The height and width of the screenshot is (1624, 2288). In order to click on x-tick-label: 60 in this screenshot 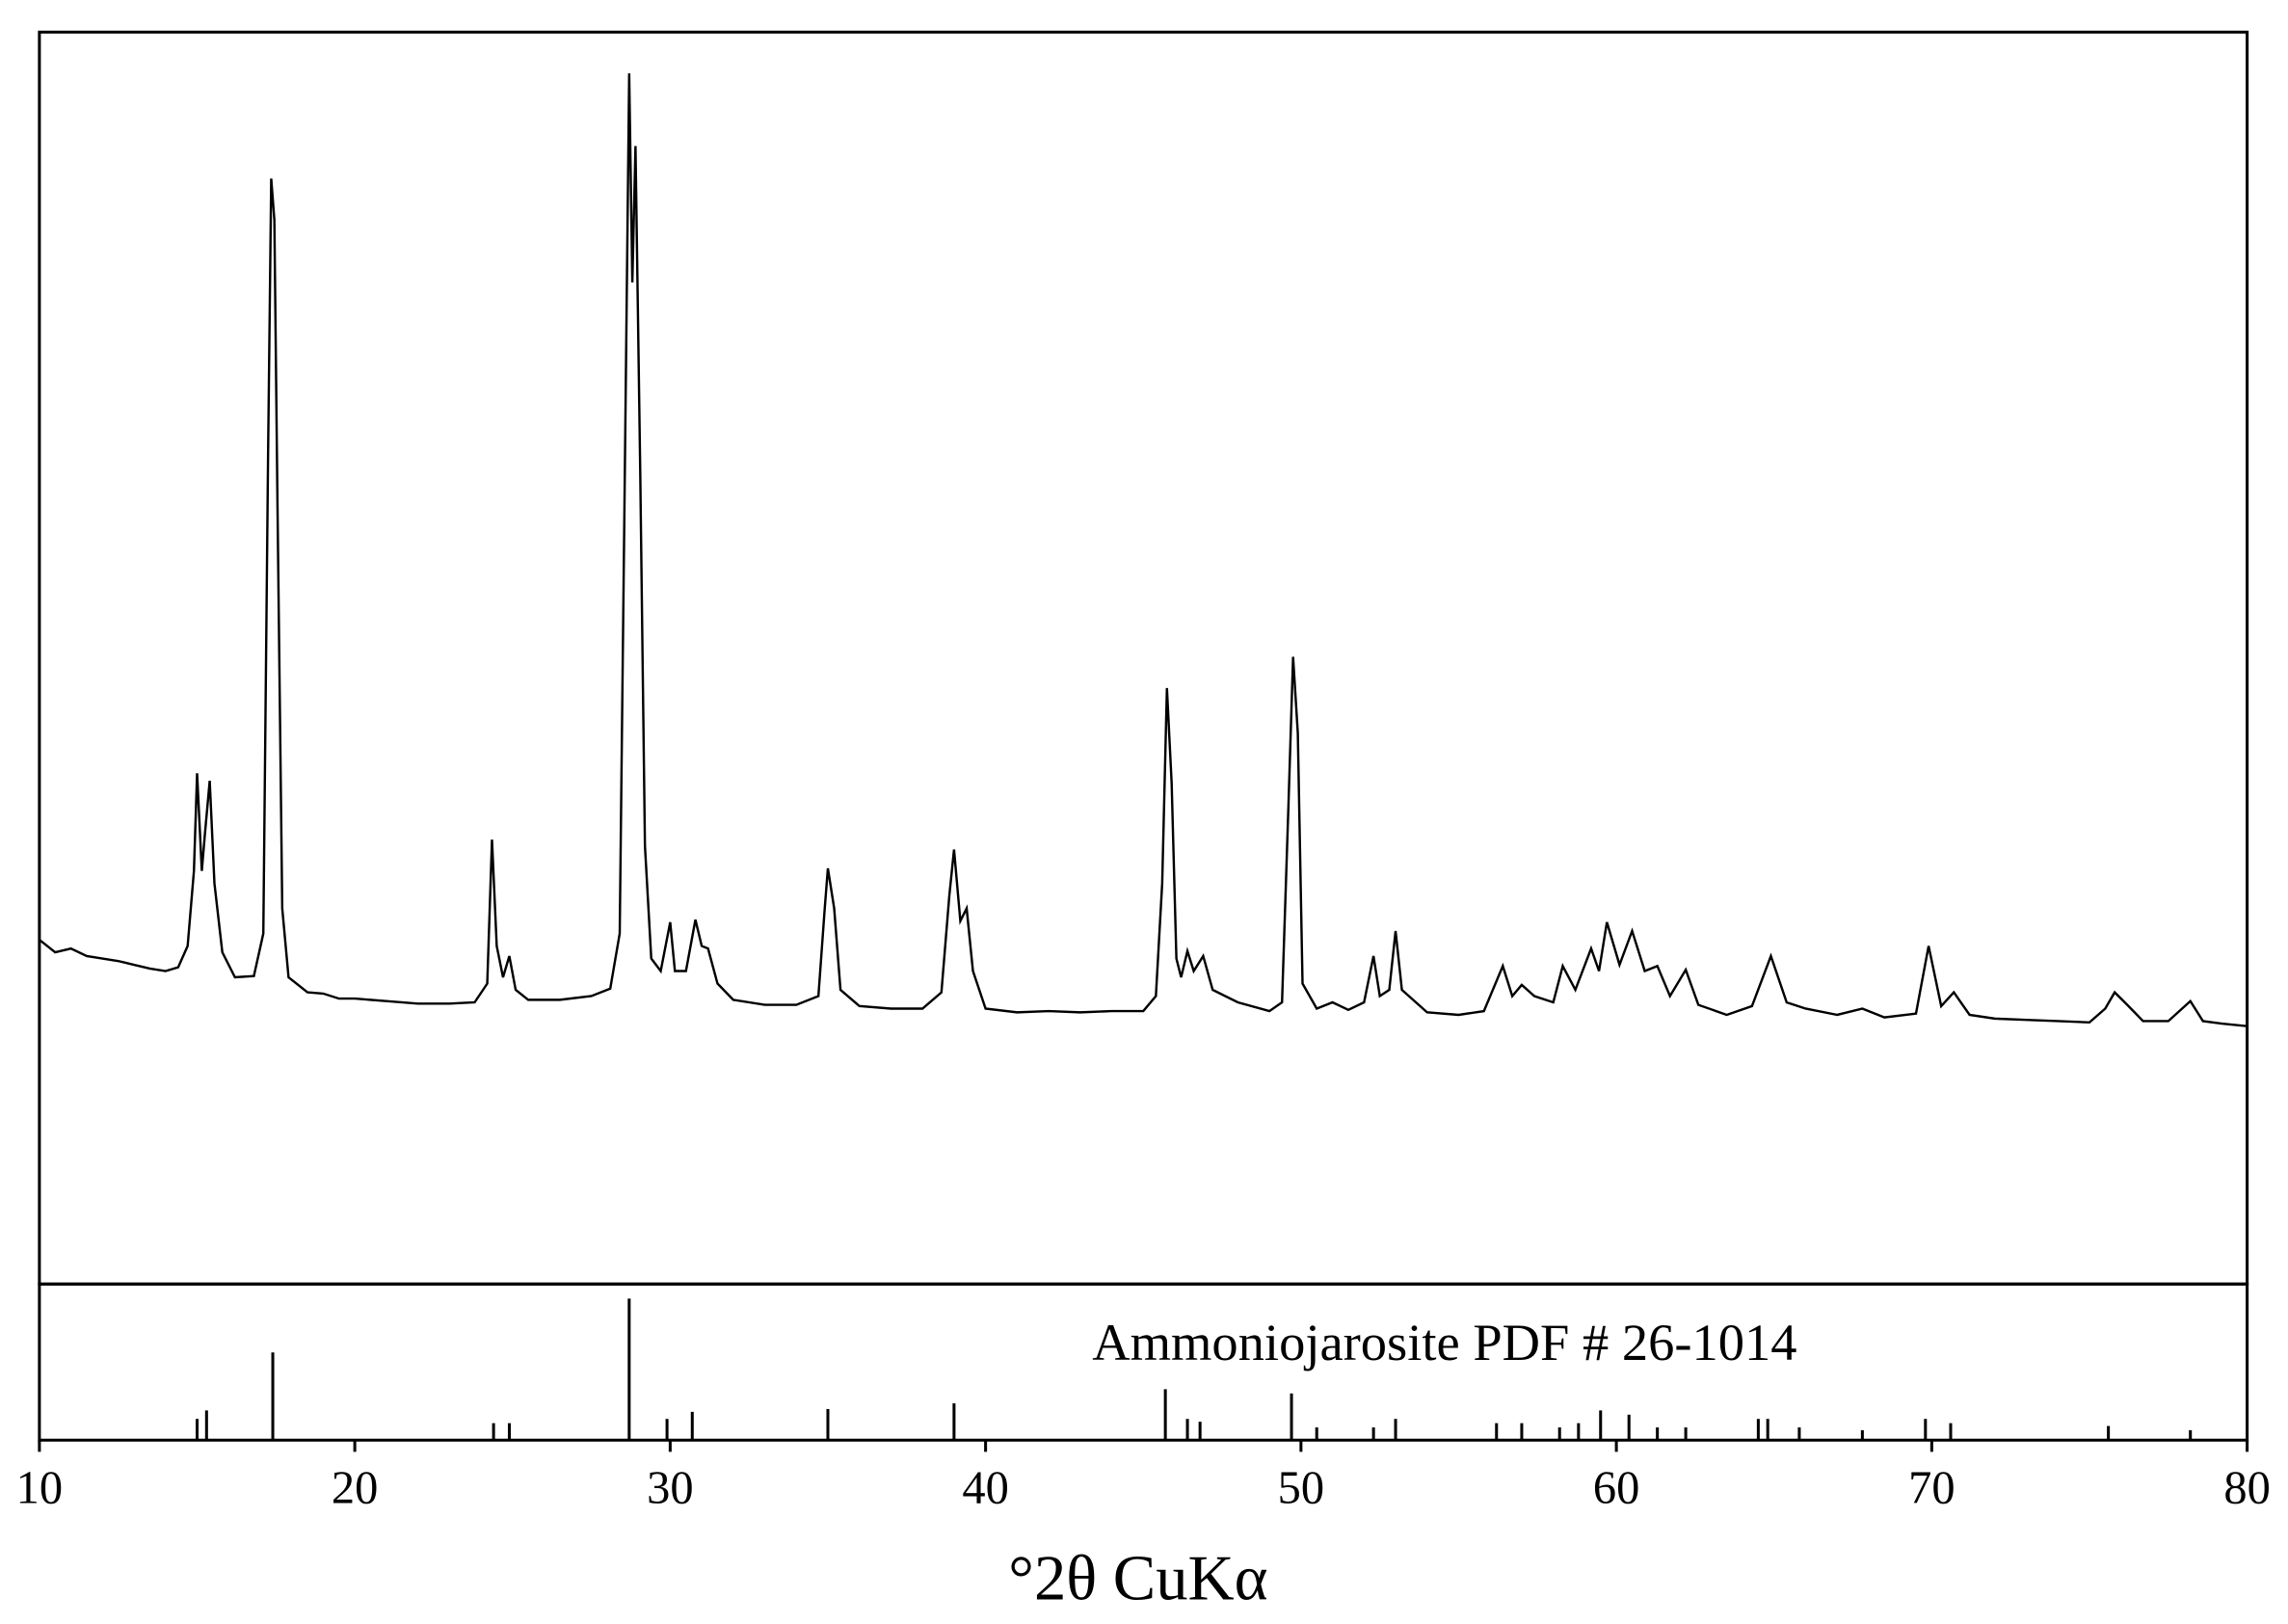, I will do `click(1616, 1487)`.